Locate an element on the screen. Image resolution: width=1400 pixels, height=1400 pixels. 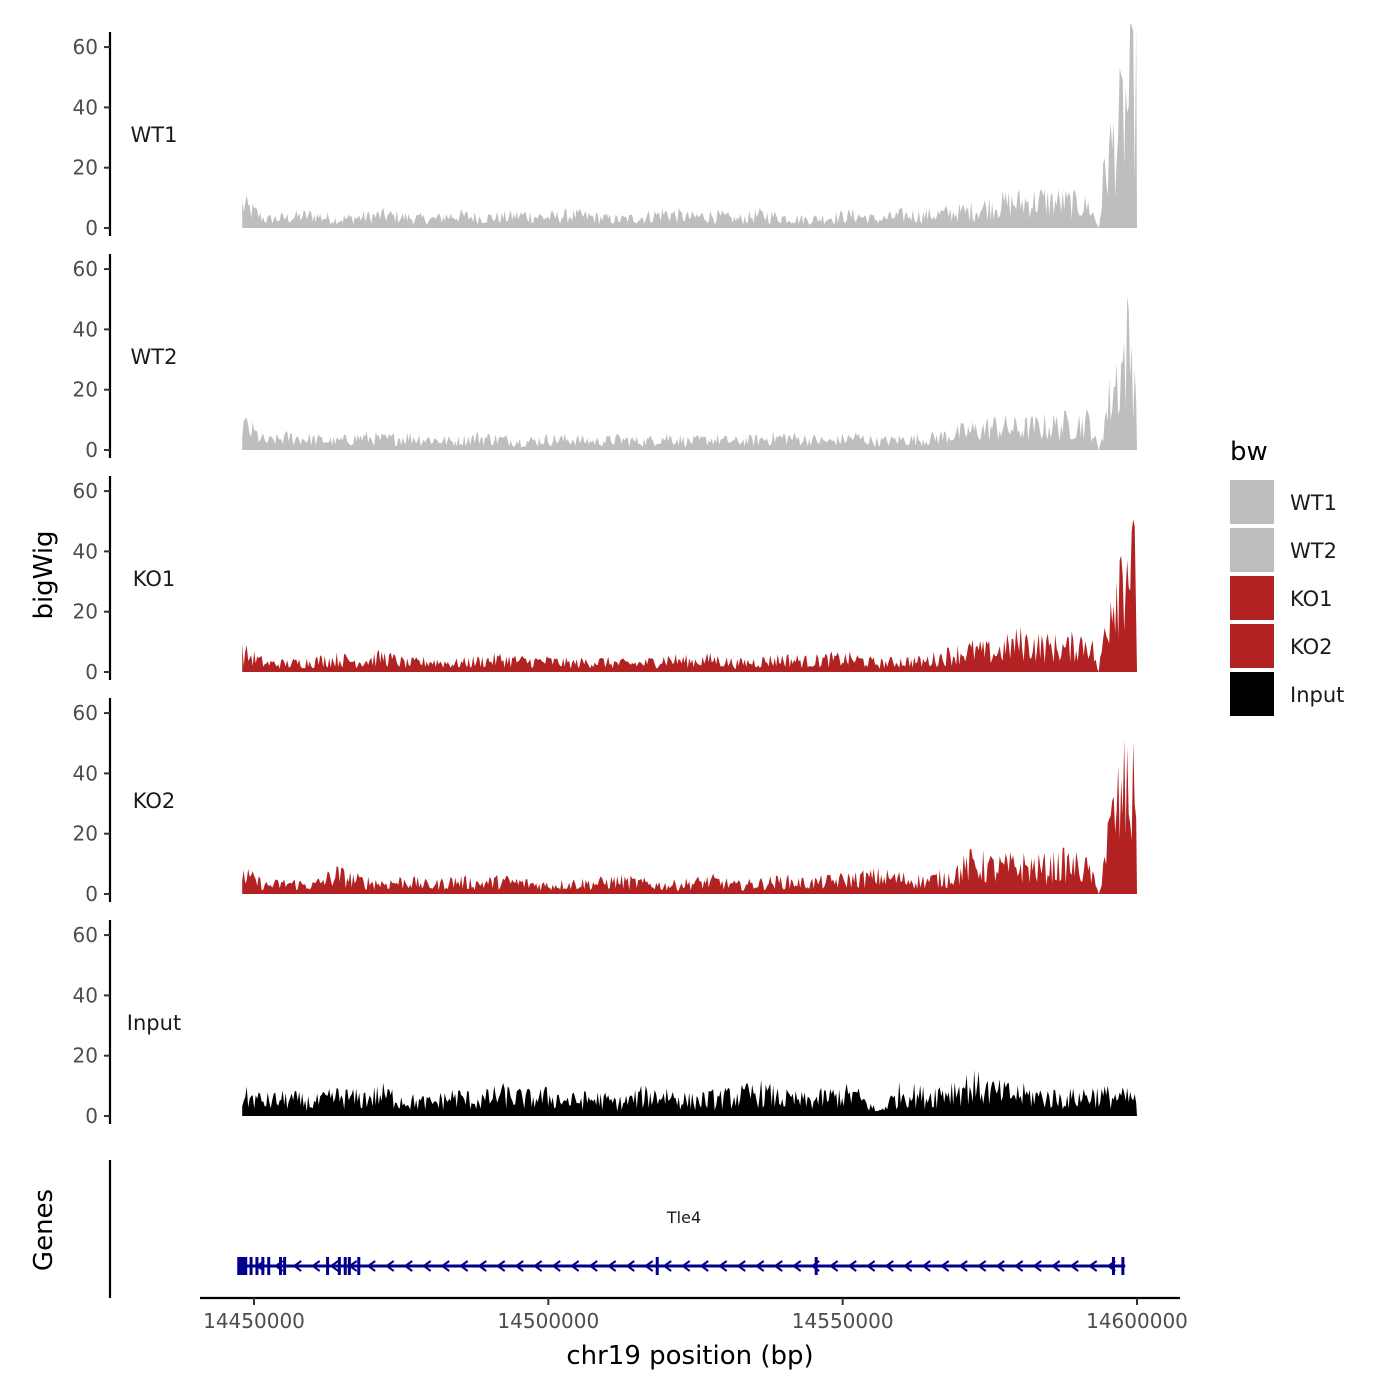
track-wt2: 0 20 40 60 WT2 is located at coordinates (605, 358).